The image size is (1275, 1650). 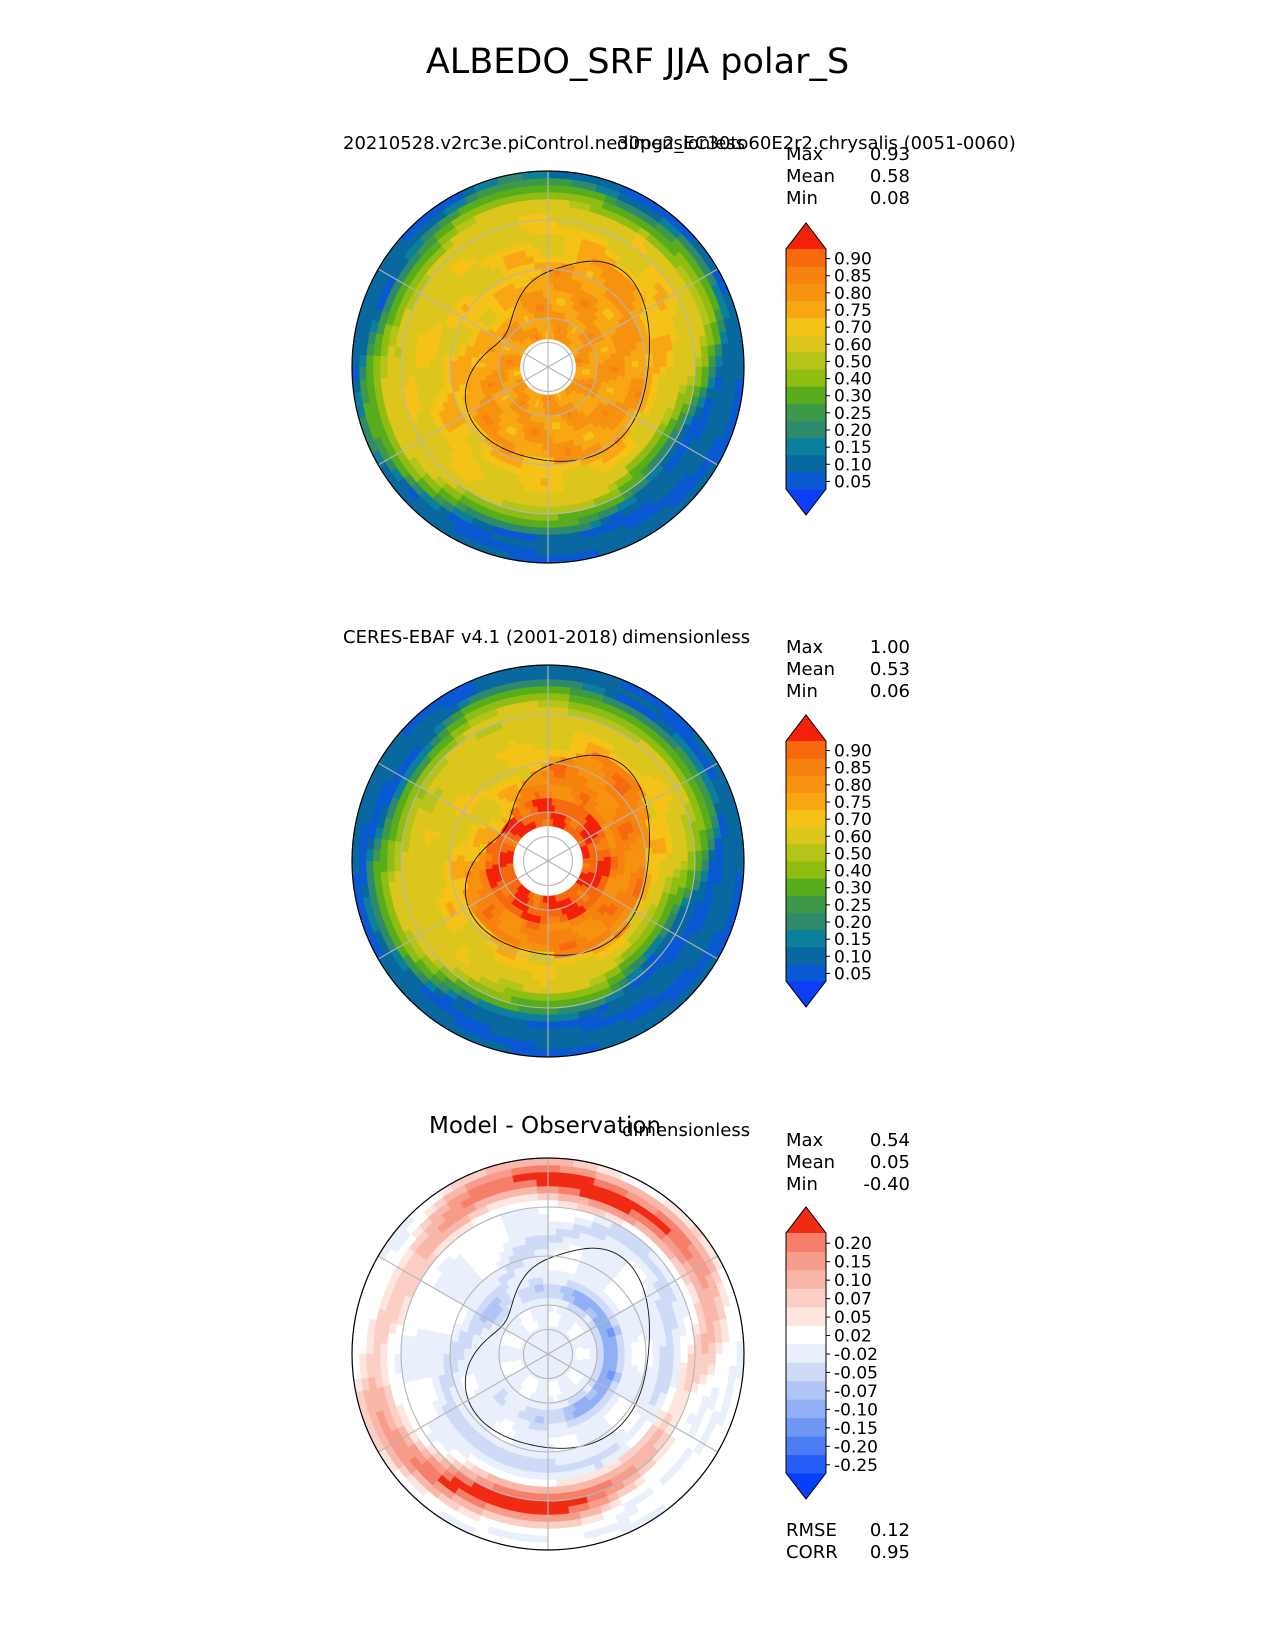 I want to click on panel2-stat-mean: 0.53, so click(x=889, y=669).